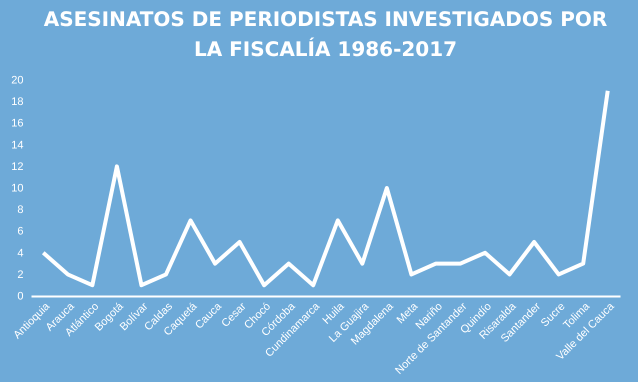 The height and width of the screenshot is (382, 638). What do you see at coordinates (17, 145) in the screenshot?
I see `y-tick-label: 14` at bounding box center [17, 145].